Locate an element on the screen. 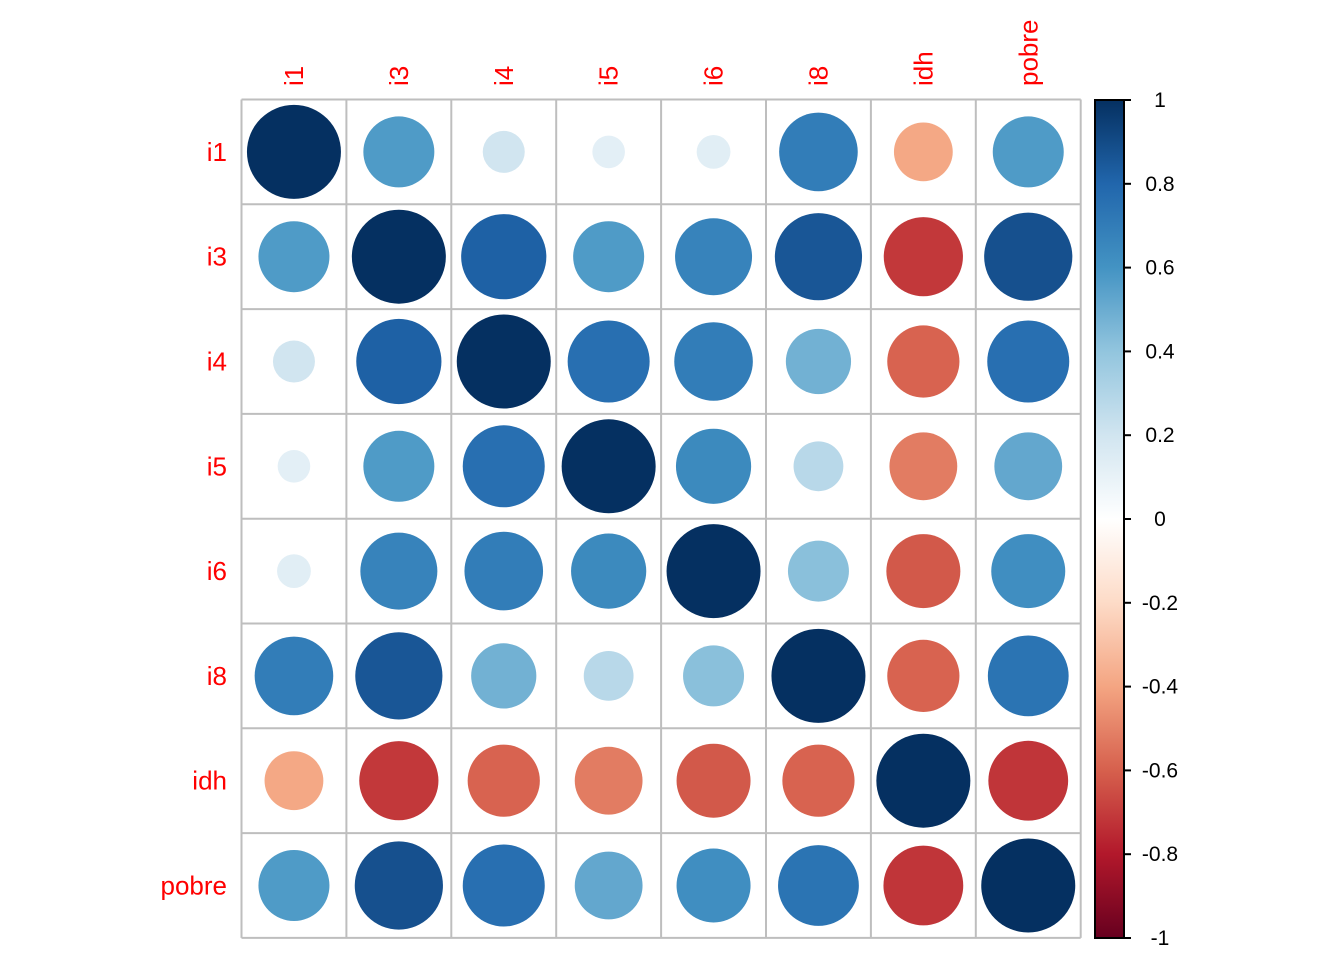 Image resolution: width=1344 pixels, height=960 pixels. column-label: i4 is located at coordinates (504, 76).